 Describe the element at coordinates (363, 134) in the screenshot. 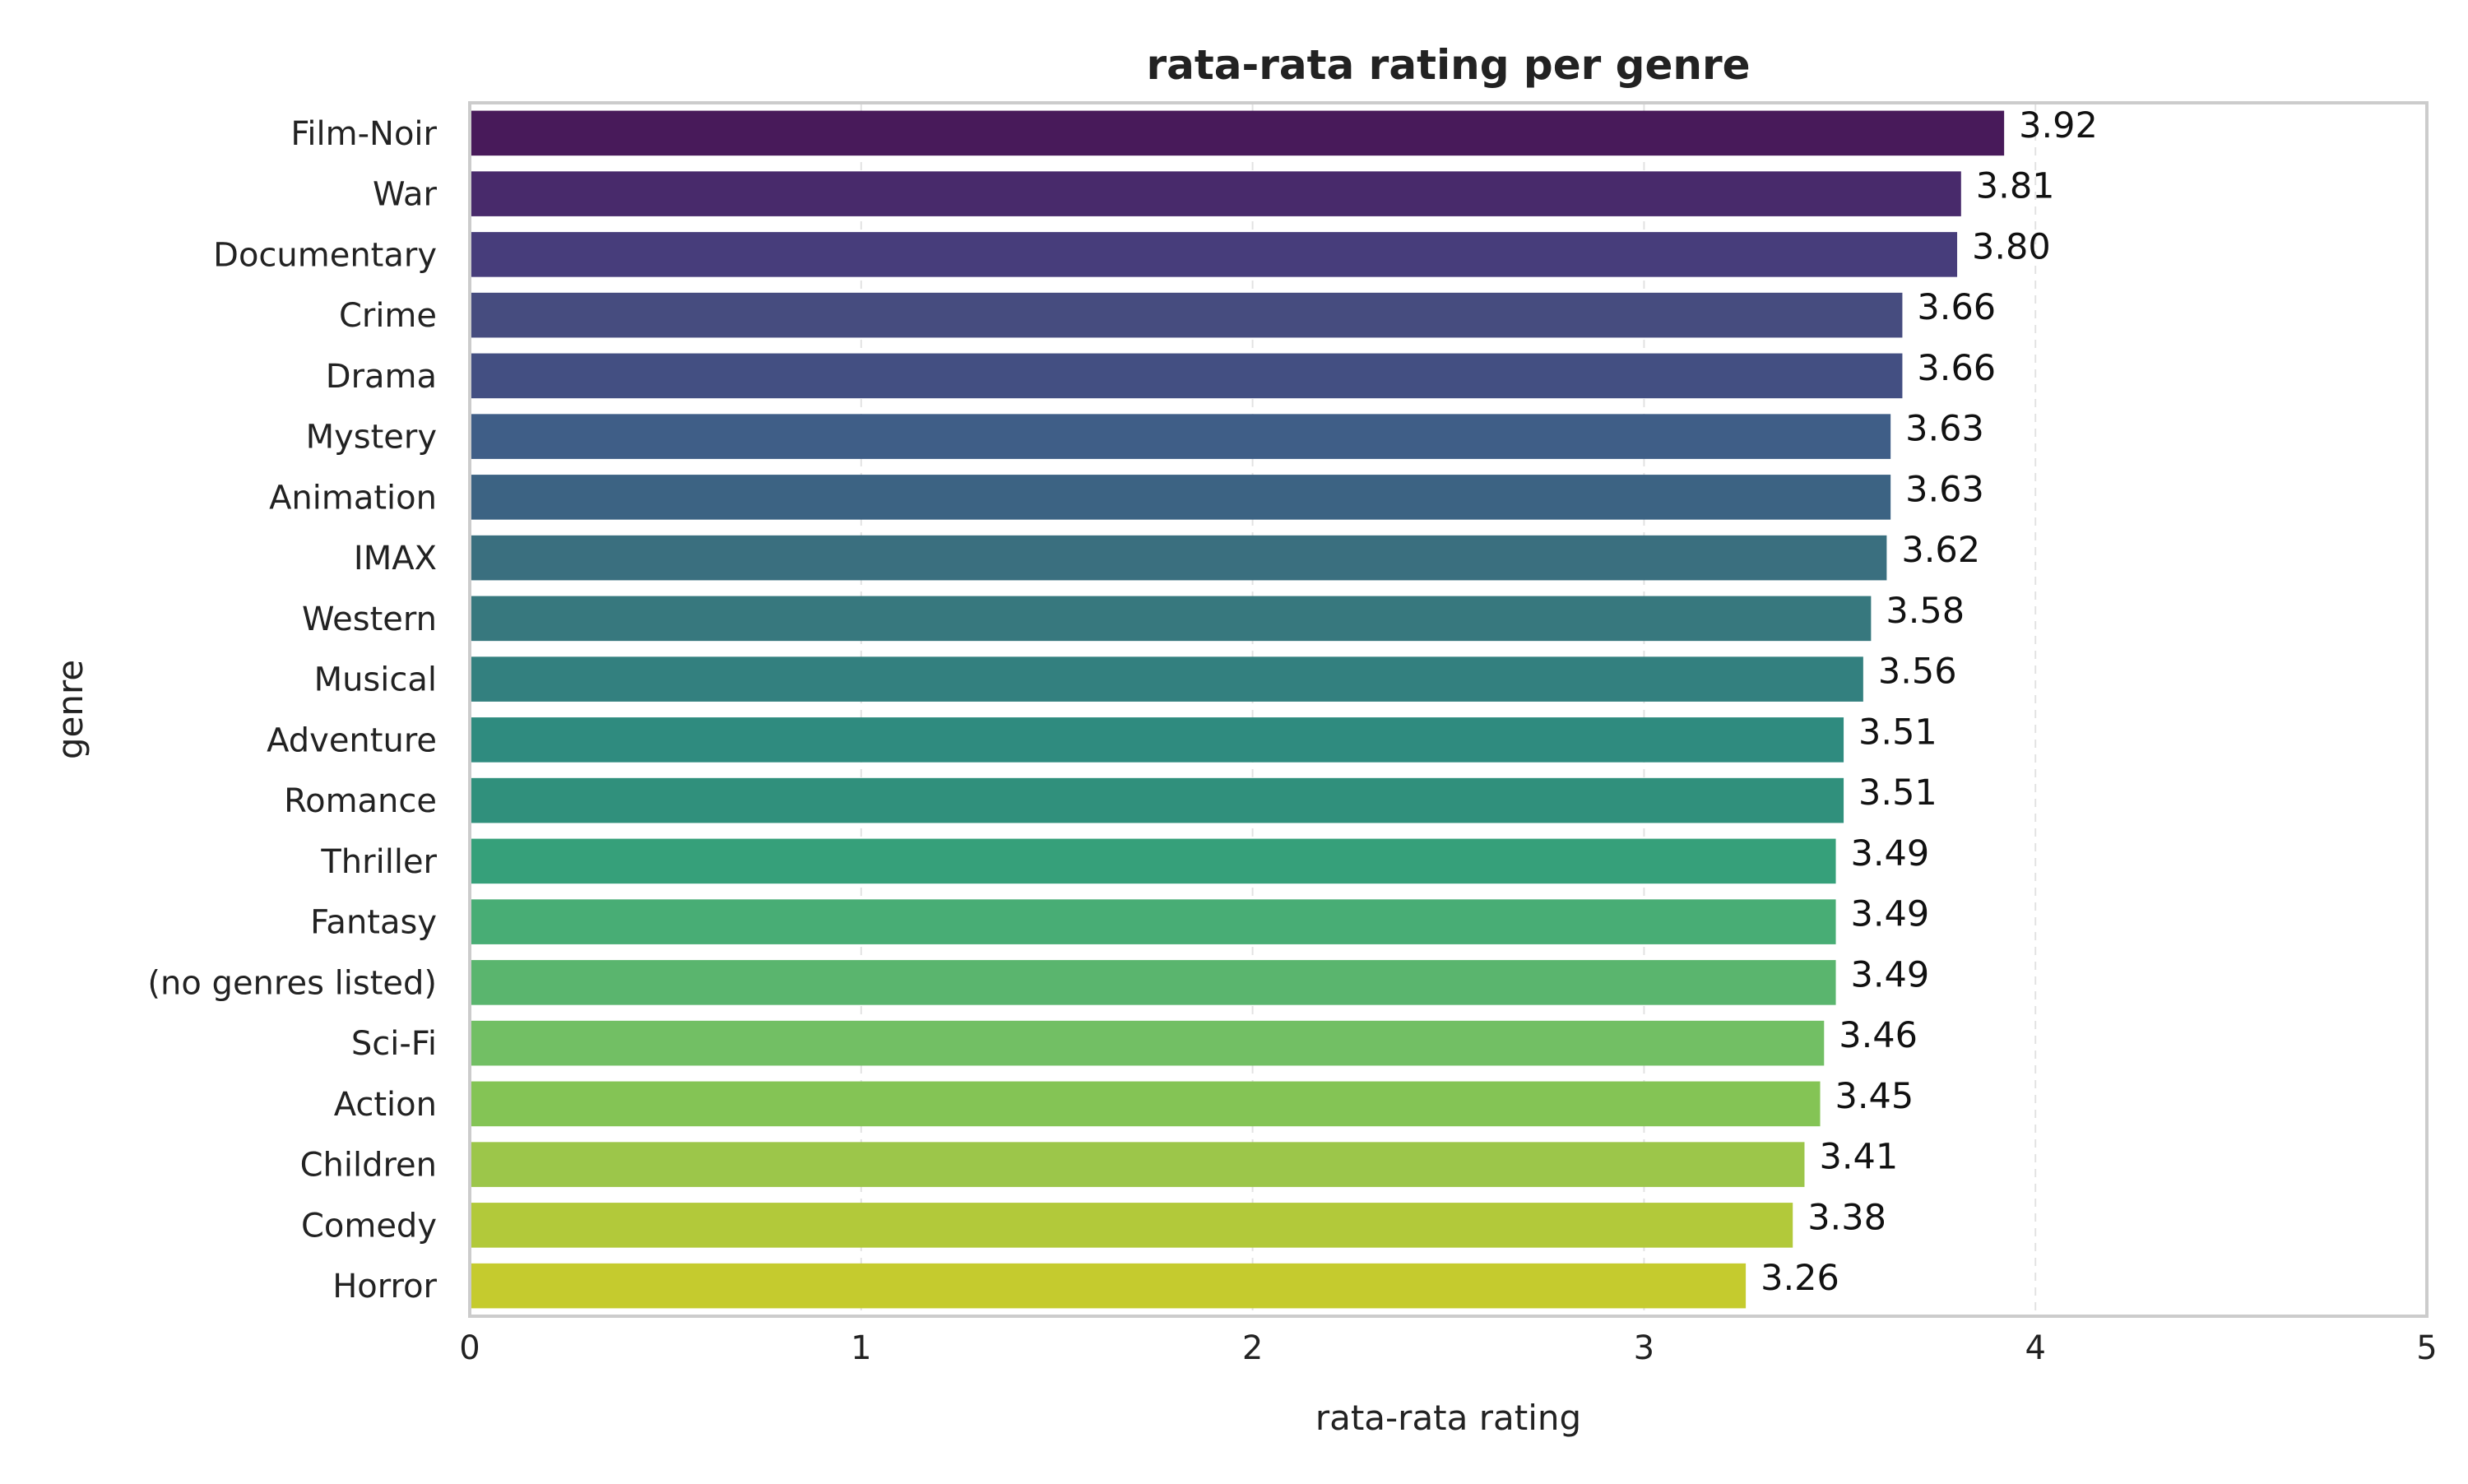

I see `y-category-label: Film-Noir` at that location.